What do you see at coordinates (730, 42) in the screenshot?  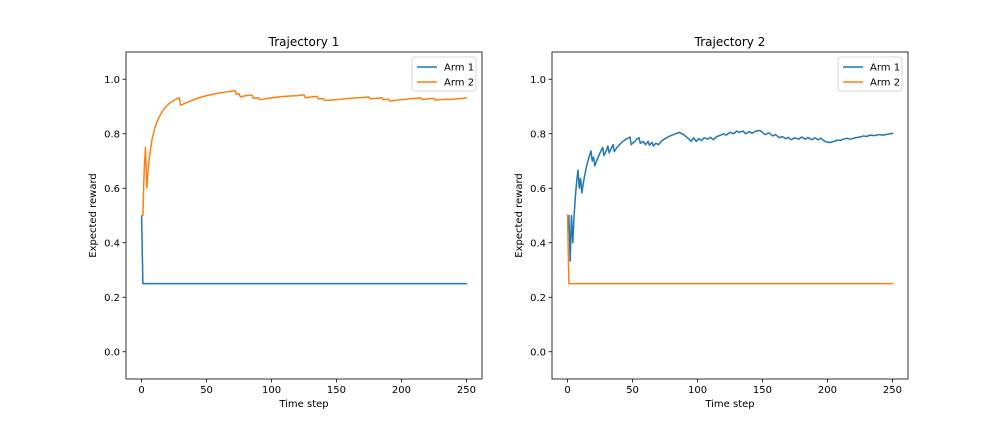 I see `chart-title: Trajectory 2` at bounding box center [730, 42].